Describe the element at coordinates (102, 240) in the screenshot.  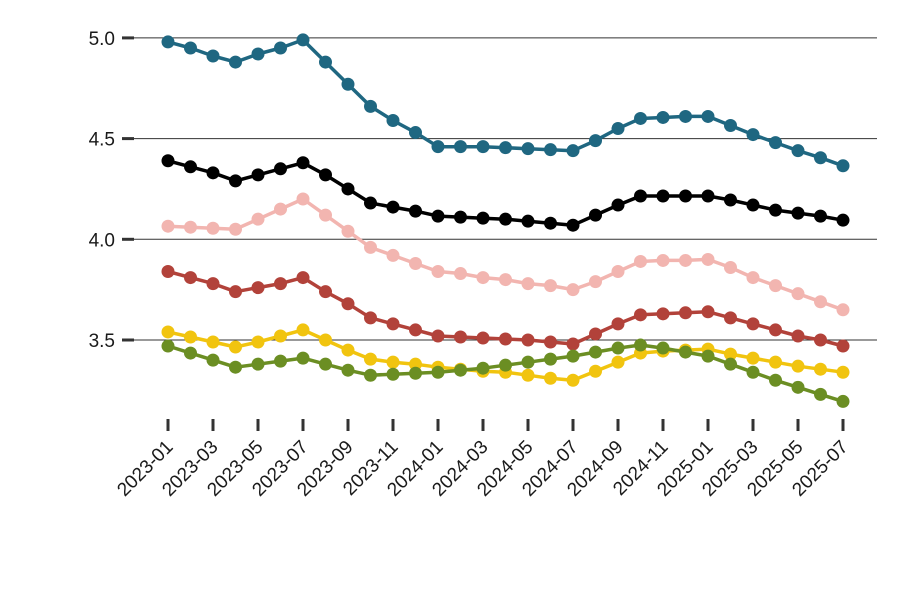
I see `y-tick-label: 4.0` at that location.